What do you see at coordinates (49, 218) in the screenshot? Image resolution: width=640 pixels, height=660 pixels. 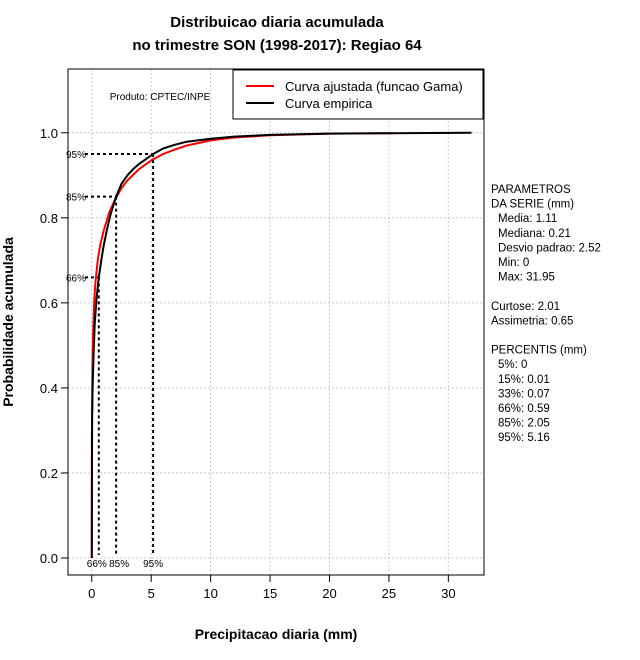 I see `y-tick-label: 0.8` at bounding box center [49, 218].